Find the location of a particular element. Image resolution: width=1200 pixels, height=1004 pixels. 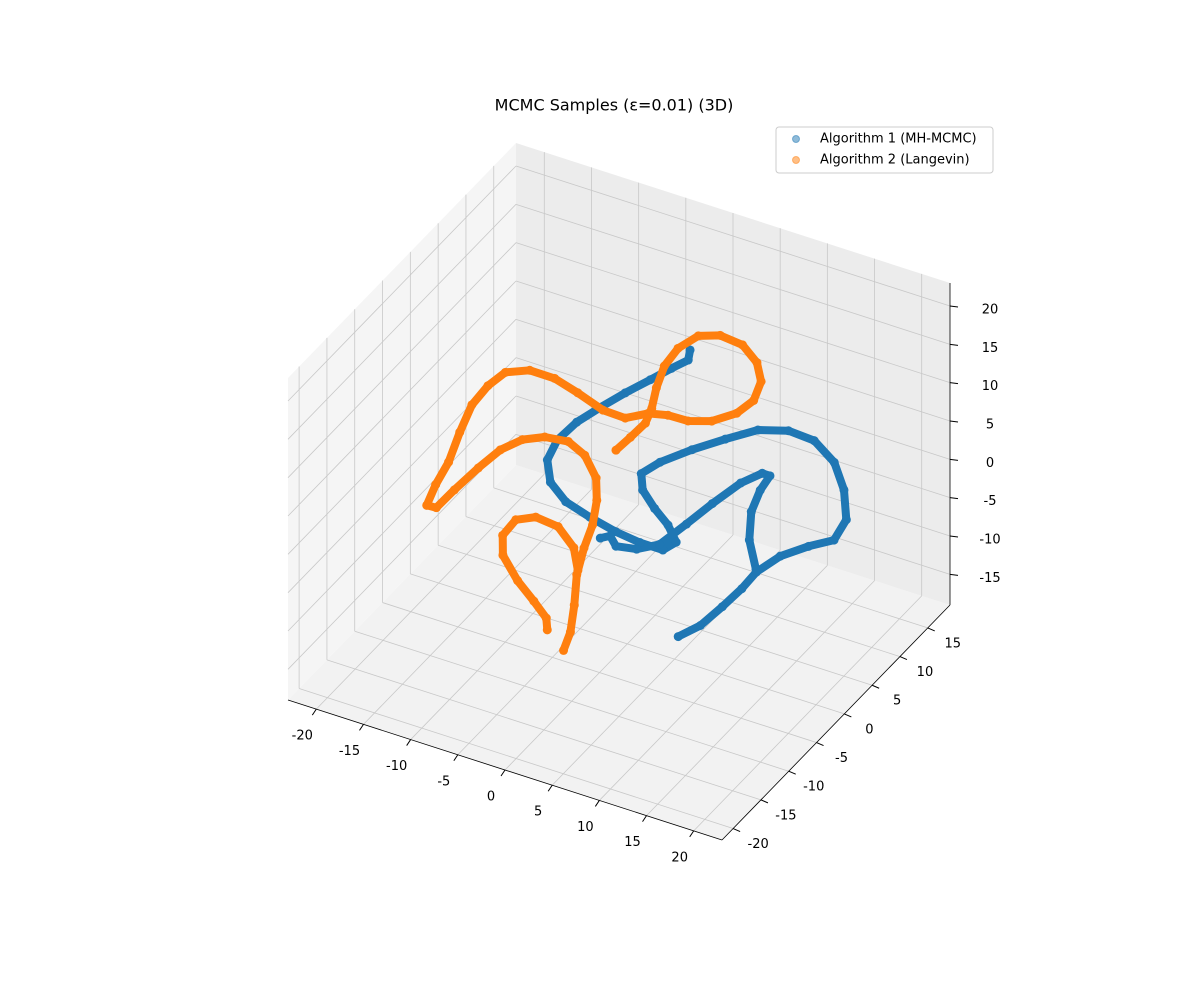

x-tick-label: -10 is located at coordinates (396, 766).